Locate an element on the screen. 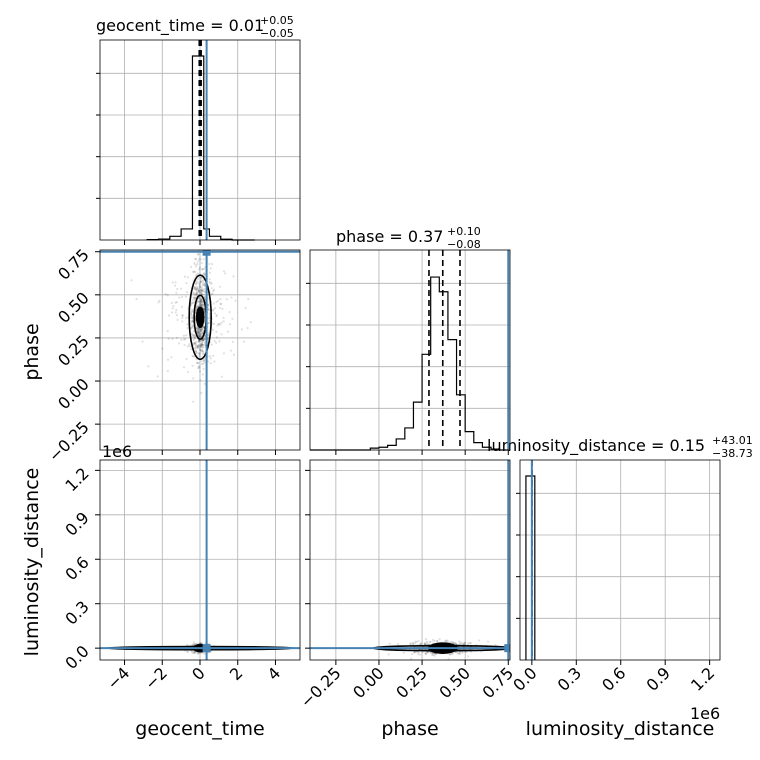 The height and width of the screenshot is (760, 760). title-phase-prefix: phase = 0.37 is located at coordinates (389, 236).